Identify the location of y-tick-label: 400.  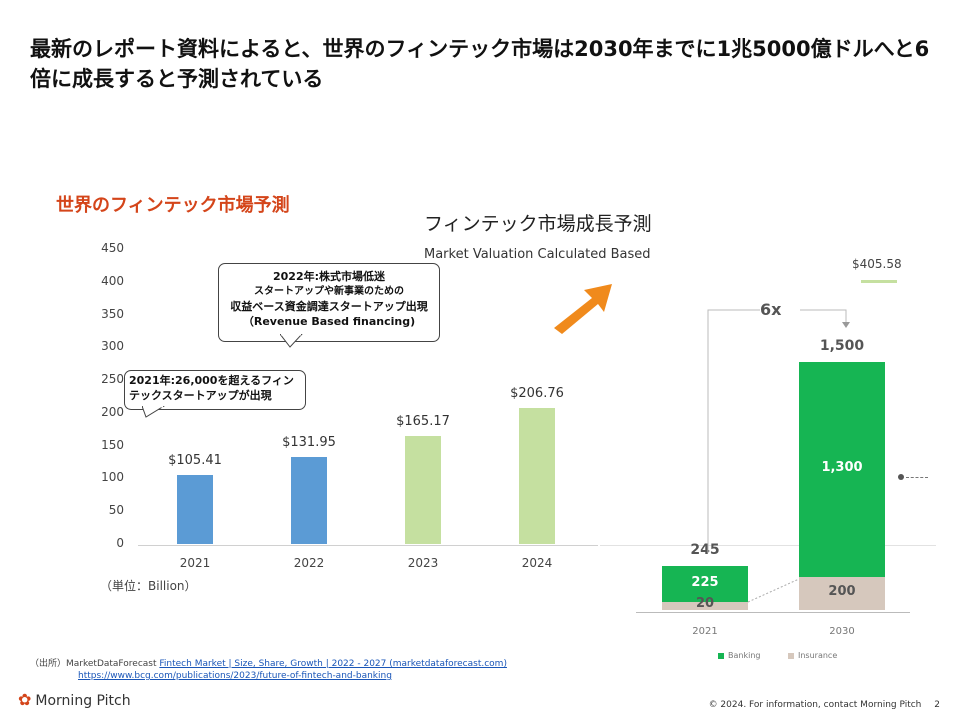
(112, 280).